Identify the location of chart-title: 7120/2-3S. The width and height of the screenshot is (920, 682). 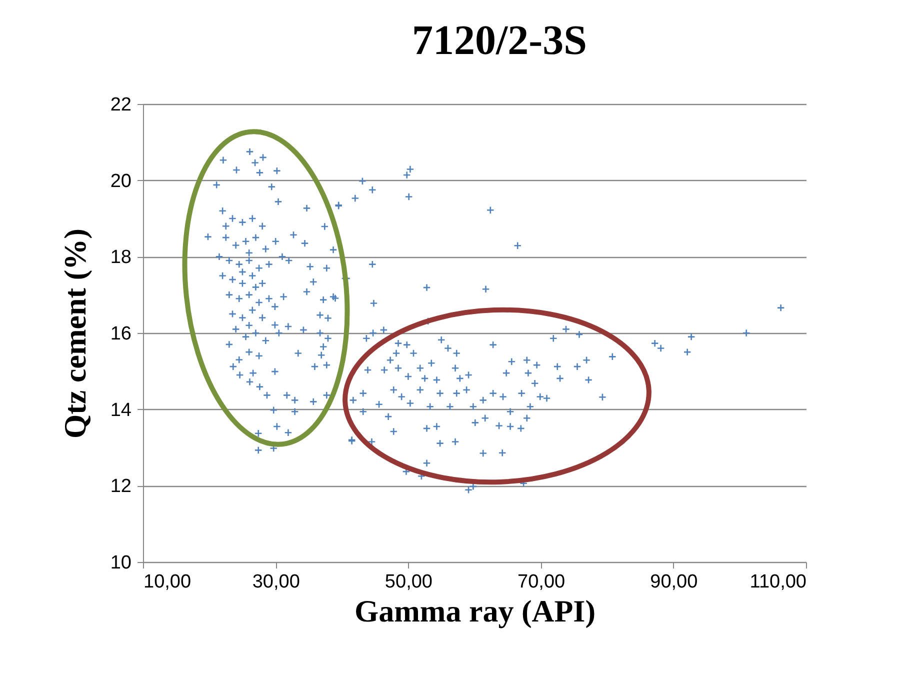
(500, 41).